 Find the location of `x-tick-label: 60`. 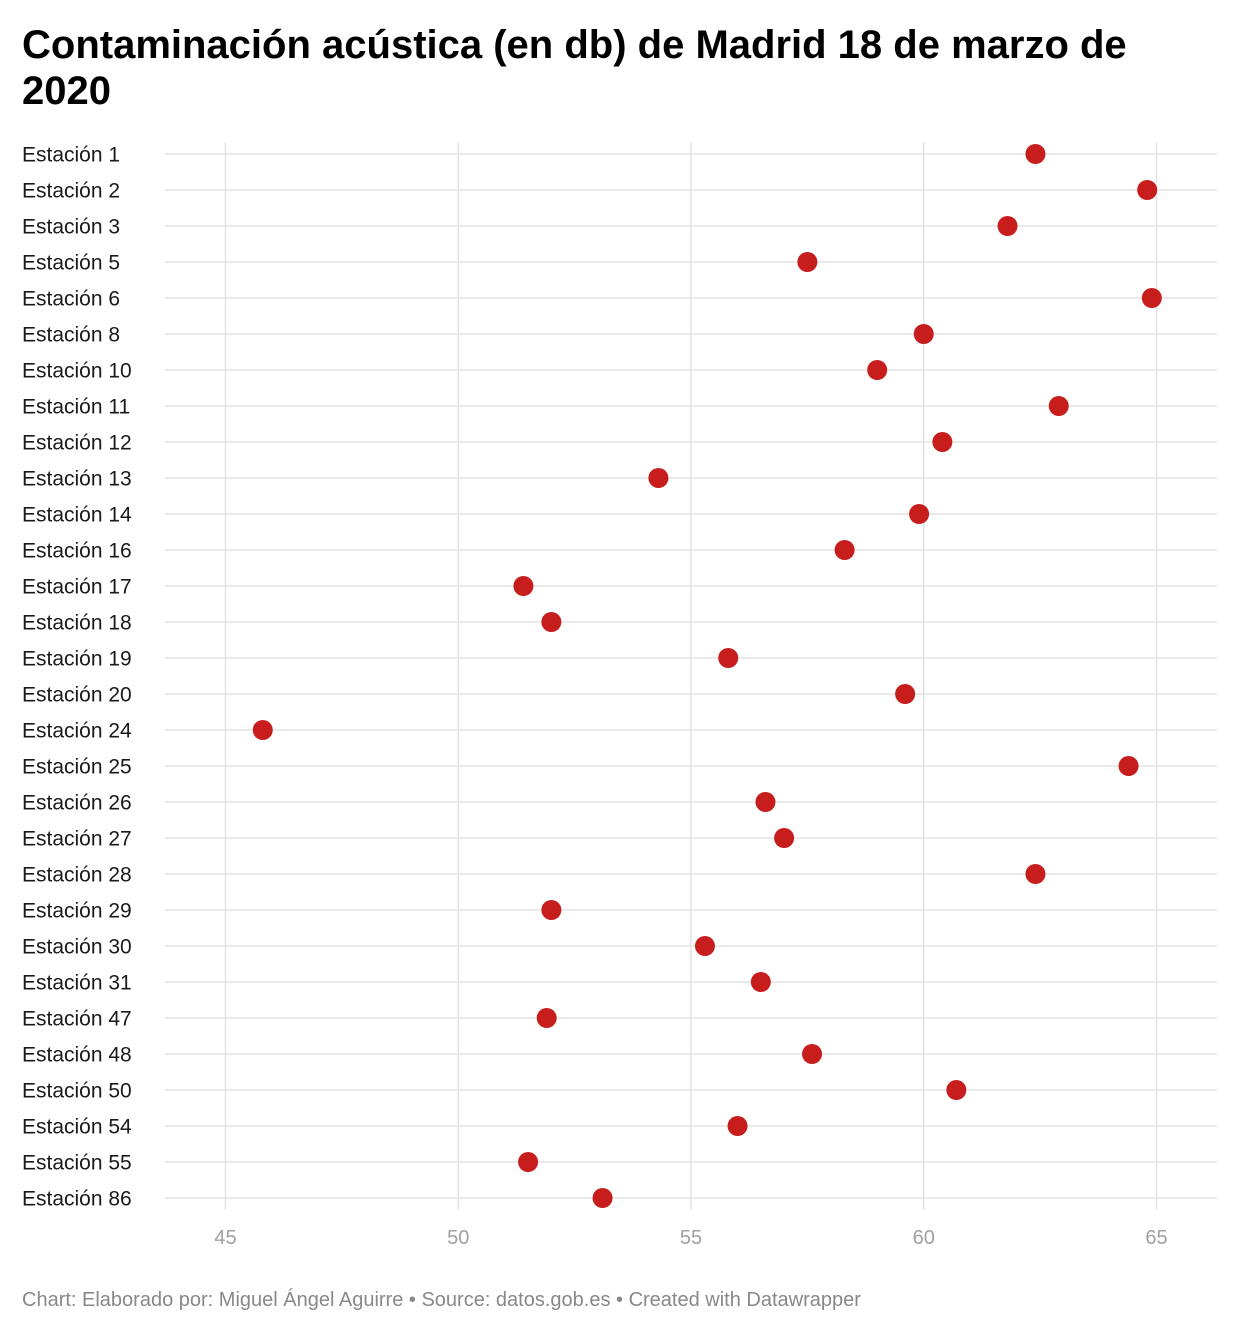

x-tick-label: 60 is located at coordinates (924, 1238).